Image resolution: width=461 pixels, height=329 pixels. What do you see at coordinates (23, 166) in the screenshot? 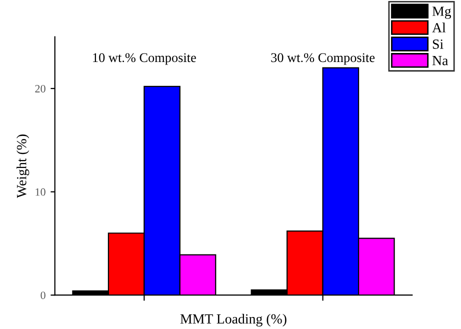
I see `y-axis-title: Weight (%)` at bounding box center [23, 166].